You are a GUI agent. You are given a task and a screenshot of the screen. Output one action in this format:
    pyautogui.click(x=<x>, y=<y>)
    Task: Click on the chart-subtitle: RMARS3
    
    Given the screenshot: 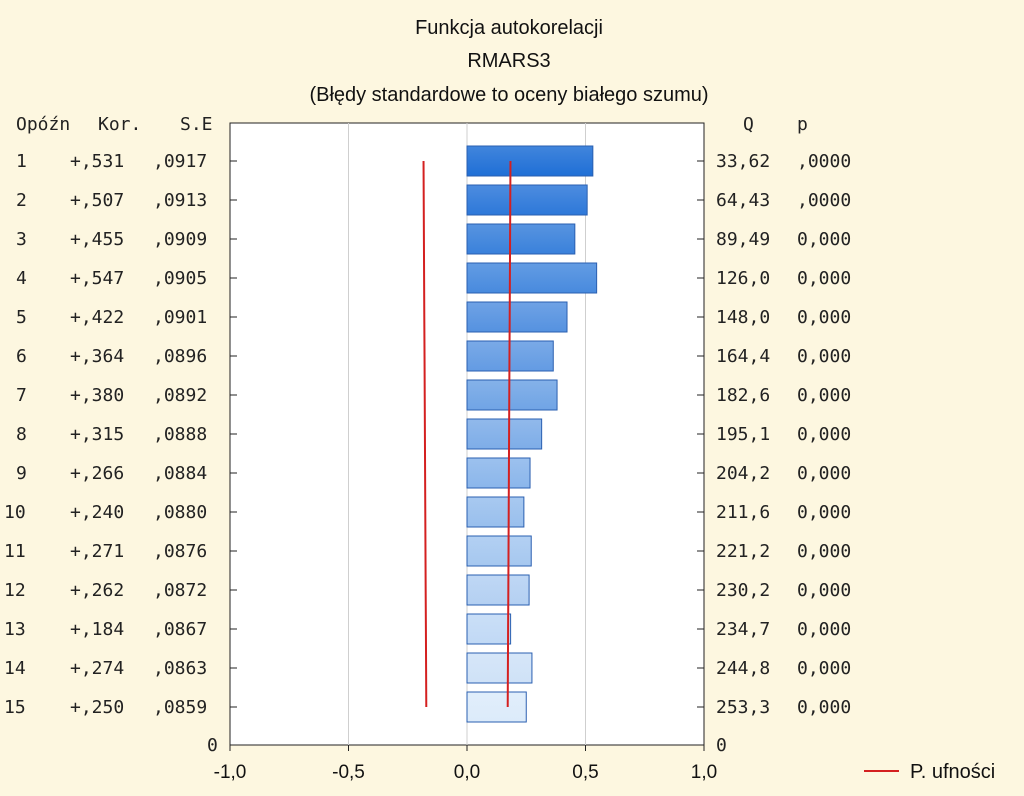 What is the action you would take?
    pyautogui.click(x=508, y=61)
    